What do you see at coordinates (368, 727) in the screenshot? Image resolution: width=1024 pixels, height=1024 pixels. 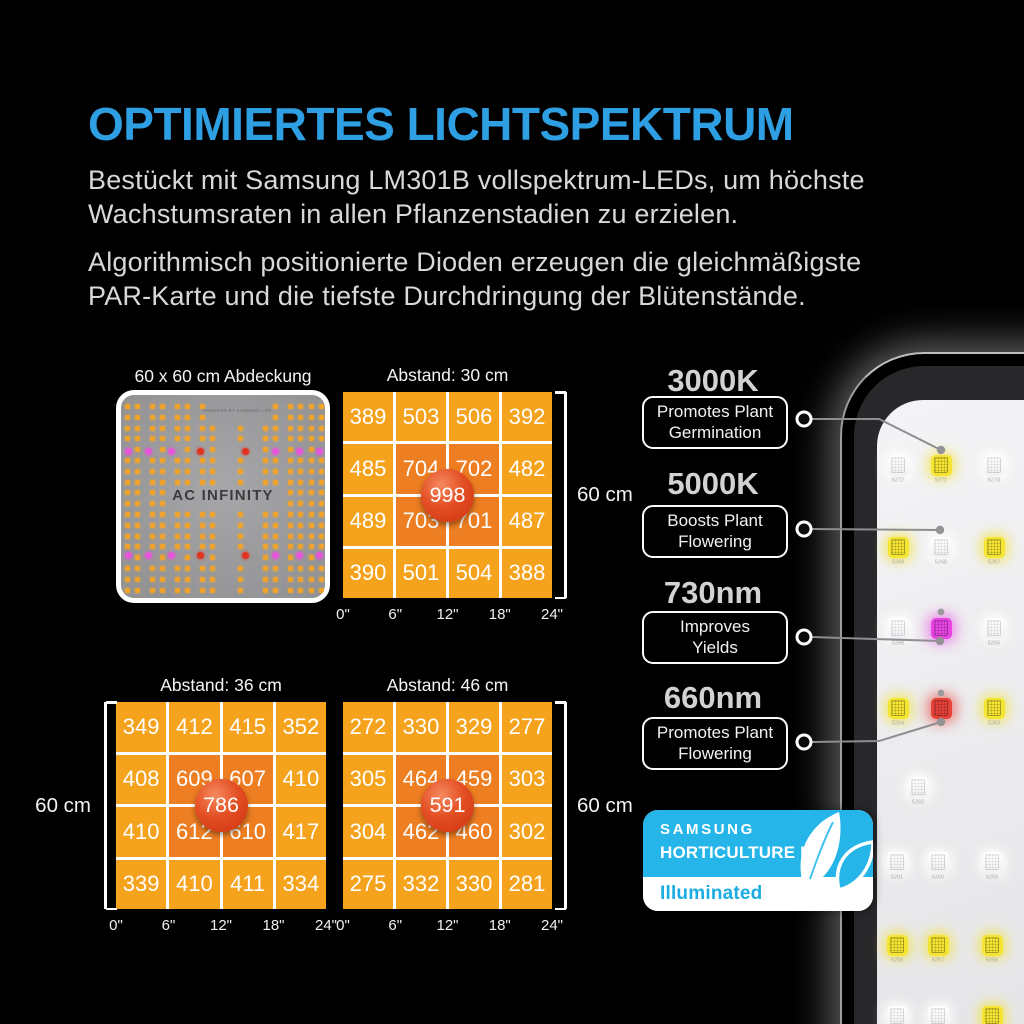 I see `par-cell: 272` at bounding box center [368, 727].